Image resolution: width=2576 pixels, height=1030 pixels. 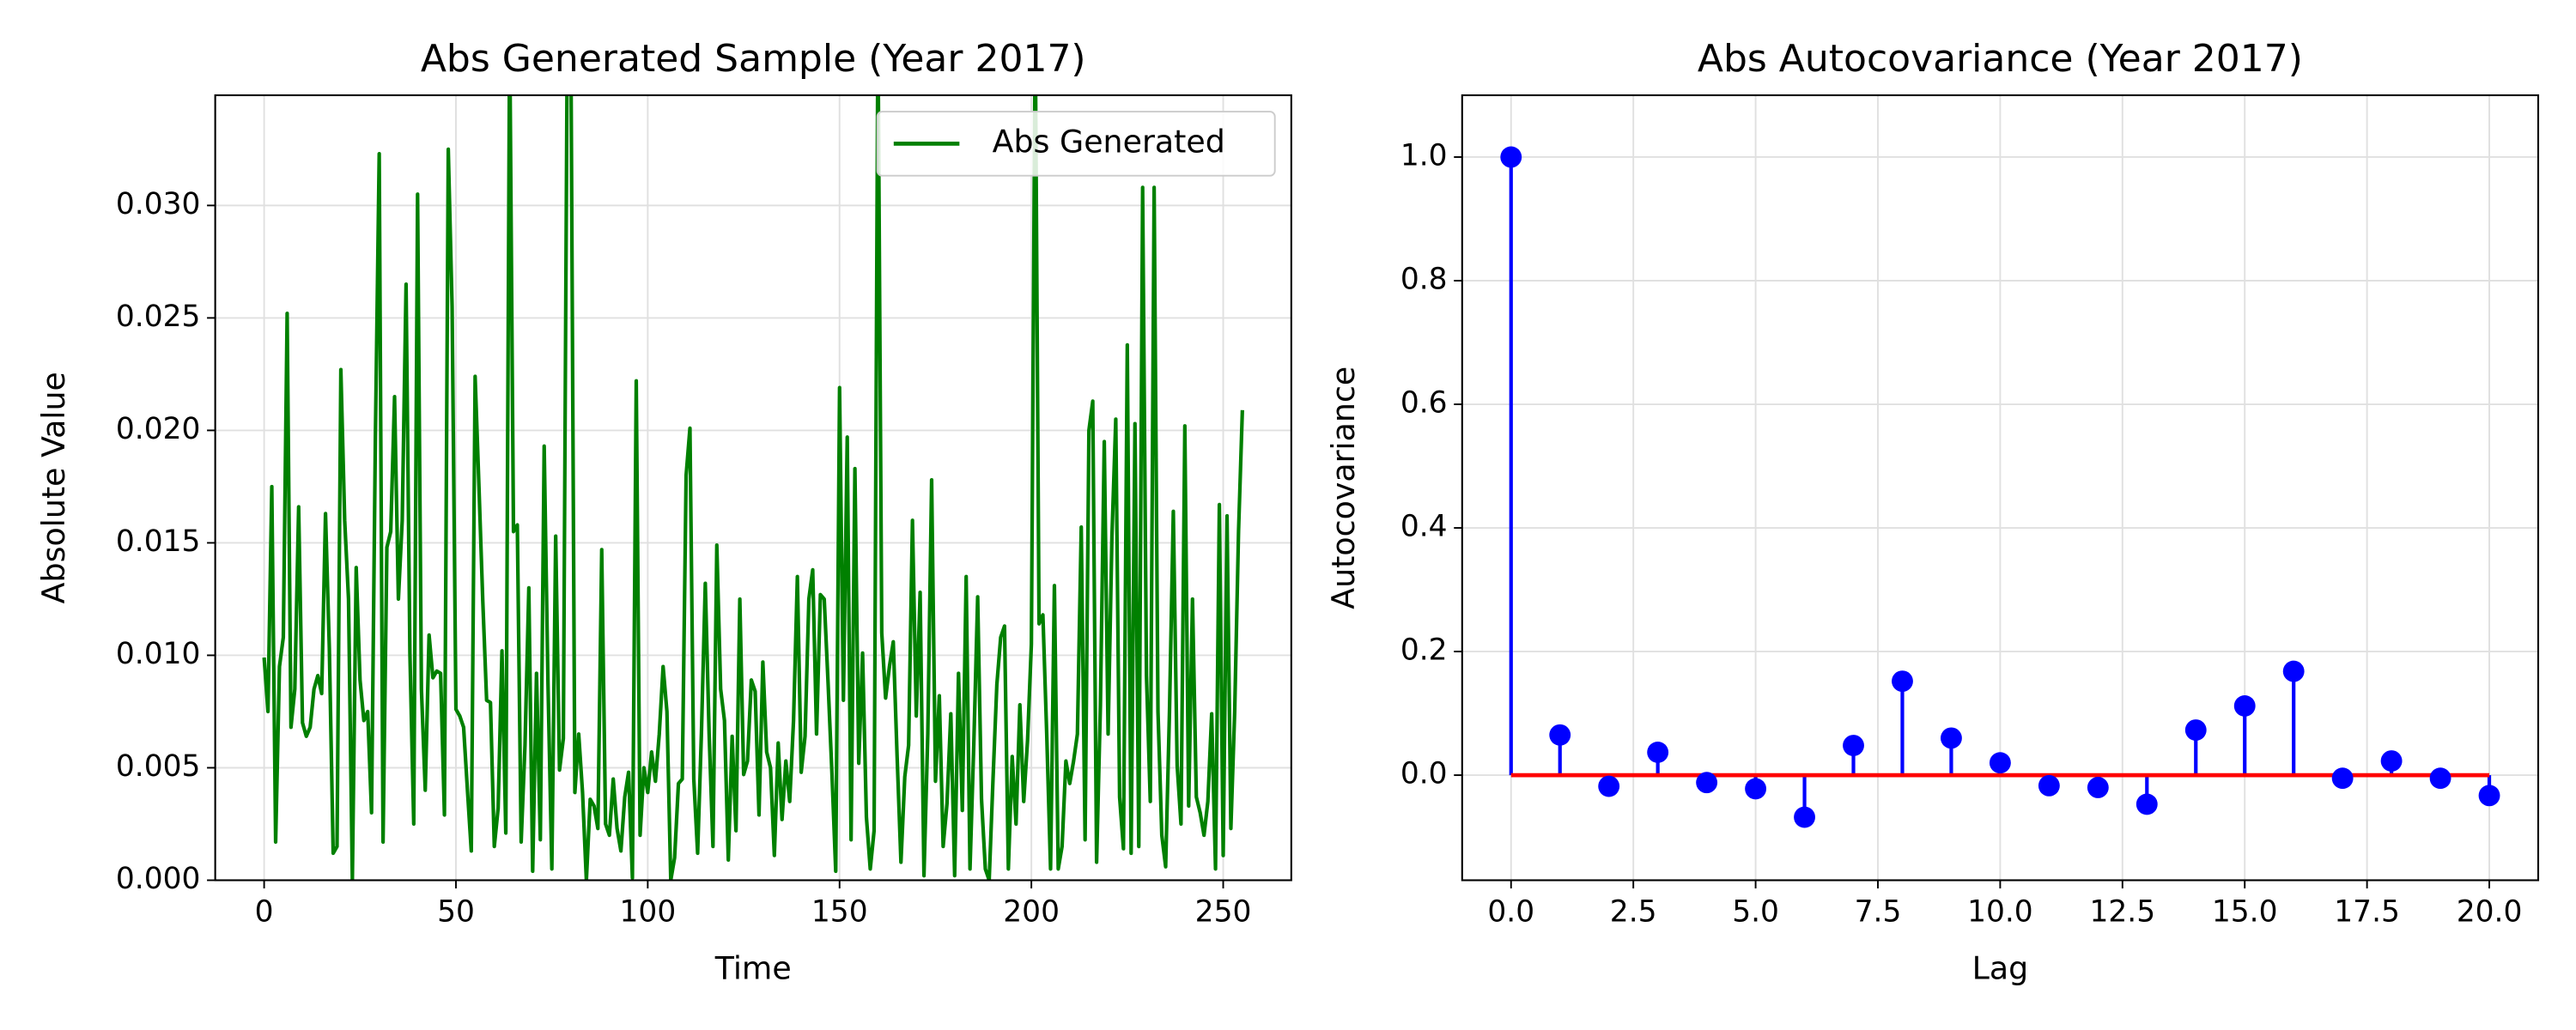 What do you see at coordinates (1343, 488) in the screenshot?
I see `y-axis-label: Autocovariance` at bounding box center [1343, 488].